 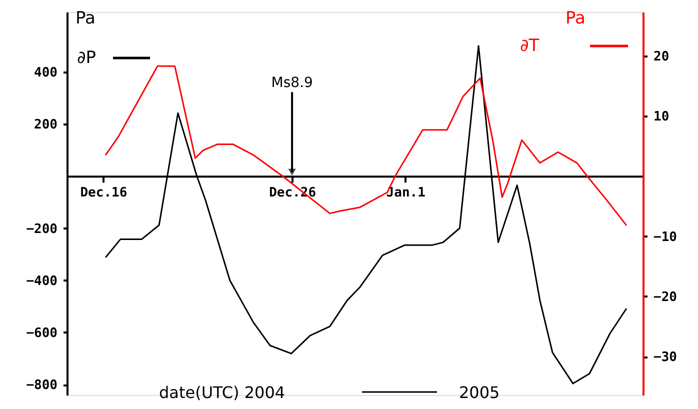 What do you see at coordinates (666, 237) in the screenshot?
I see `y2-tick-label: −10` at bounding box center [666, 237].